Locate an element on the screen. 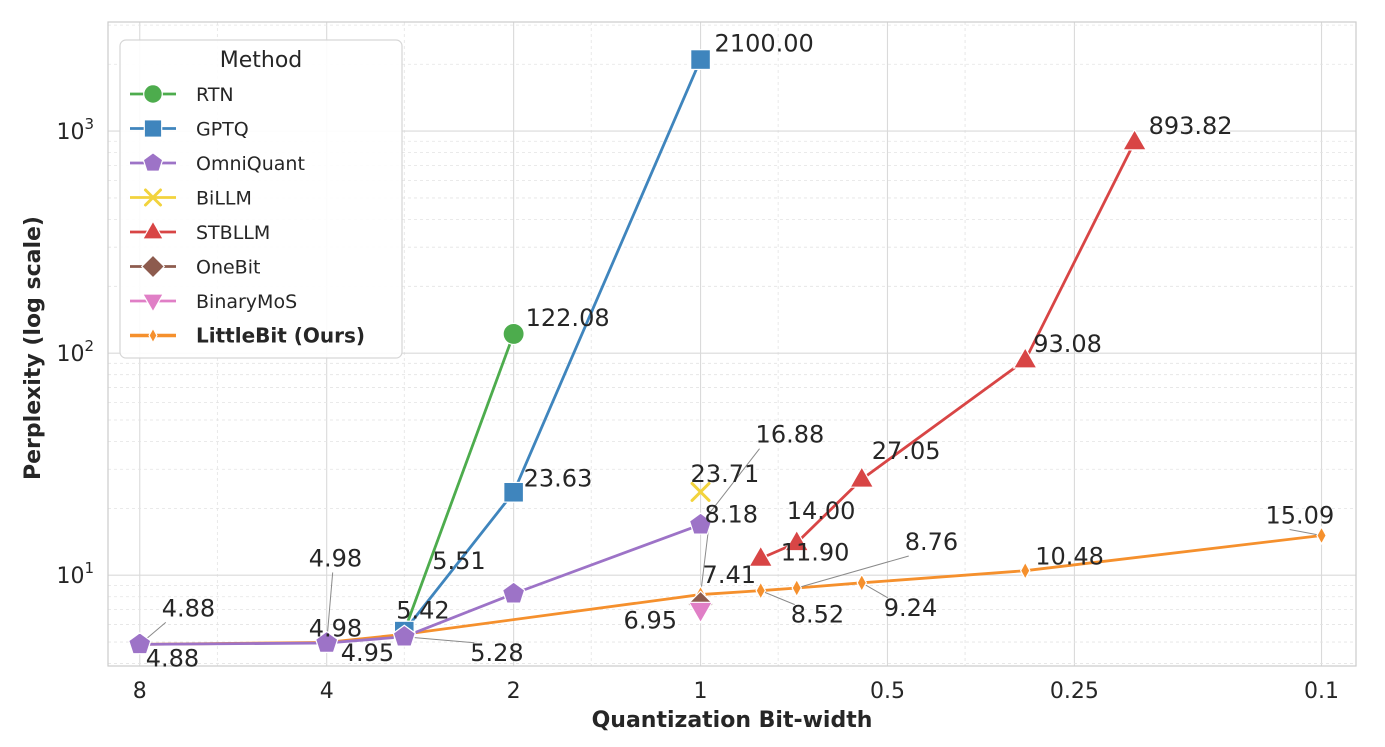 This screenshot has height=747, width=1385. legend-box is located at coordinates (261, 199).